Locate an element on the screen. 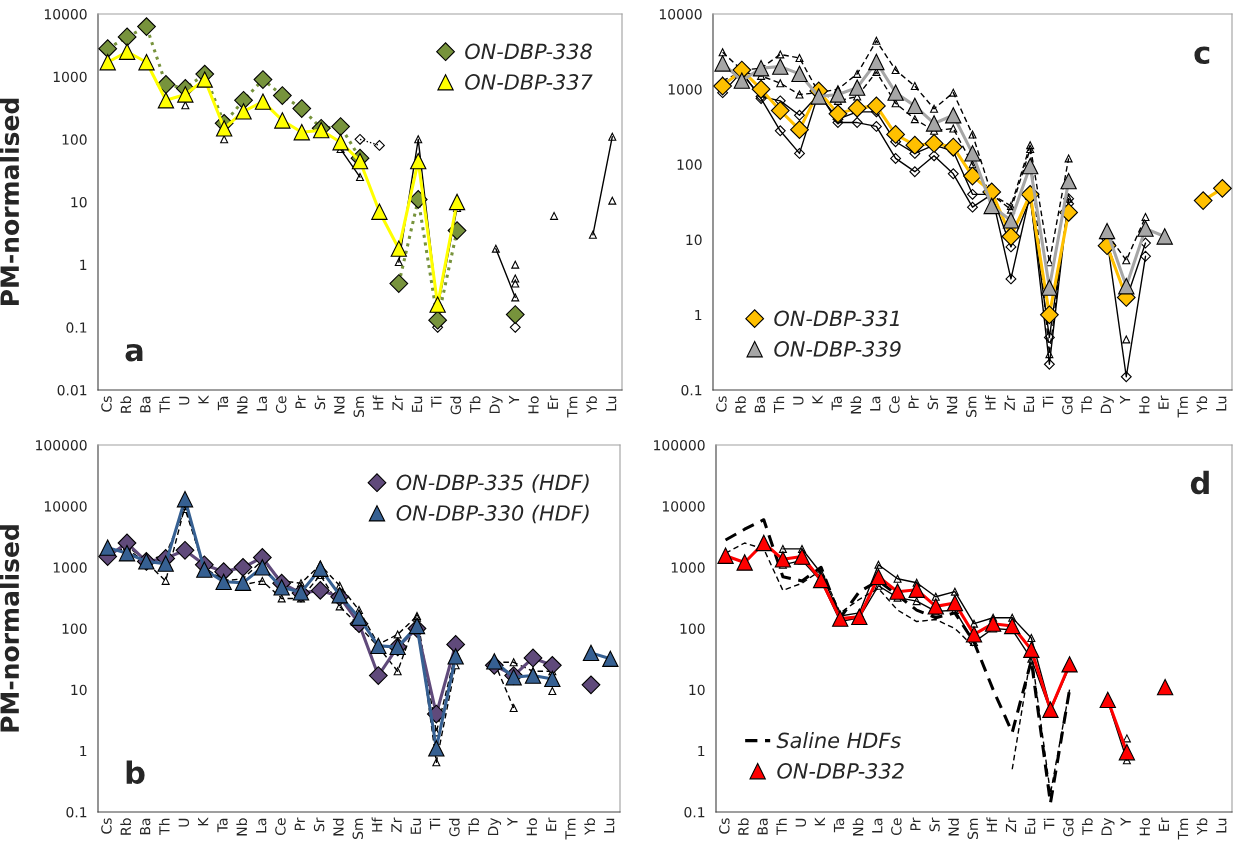 This screenshot has width=1235, height=849. legend-label: ON-DBP-330 (HDF) is located at coordinates (492, 514).